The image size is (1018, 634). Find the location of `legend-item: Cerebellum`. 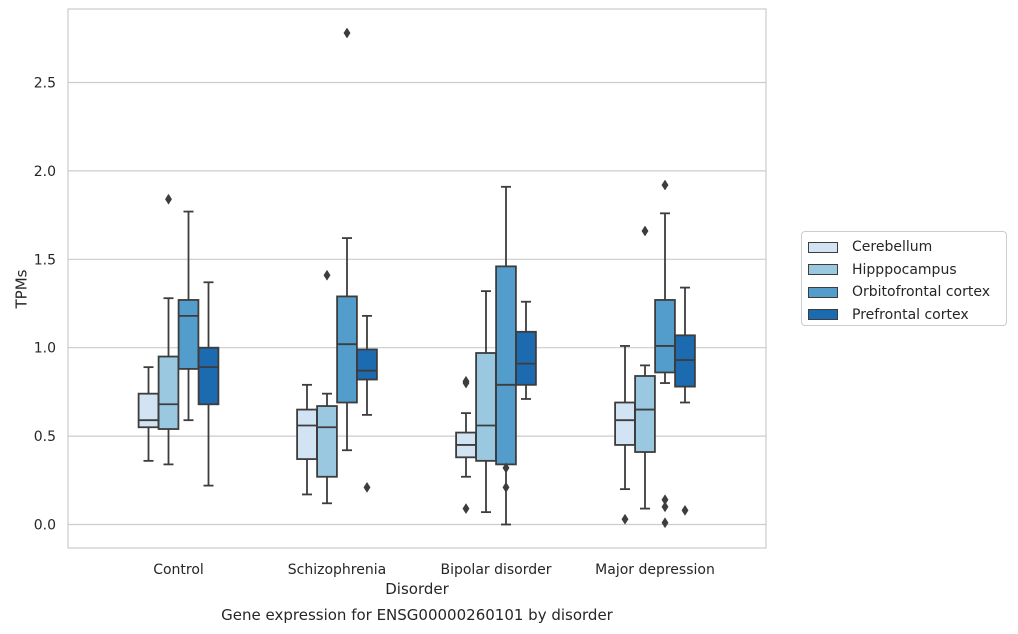

legend-item: Cerebellum is located at coordinates (907, 247).